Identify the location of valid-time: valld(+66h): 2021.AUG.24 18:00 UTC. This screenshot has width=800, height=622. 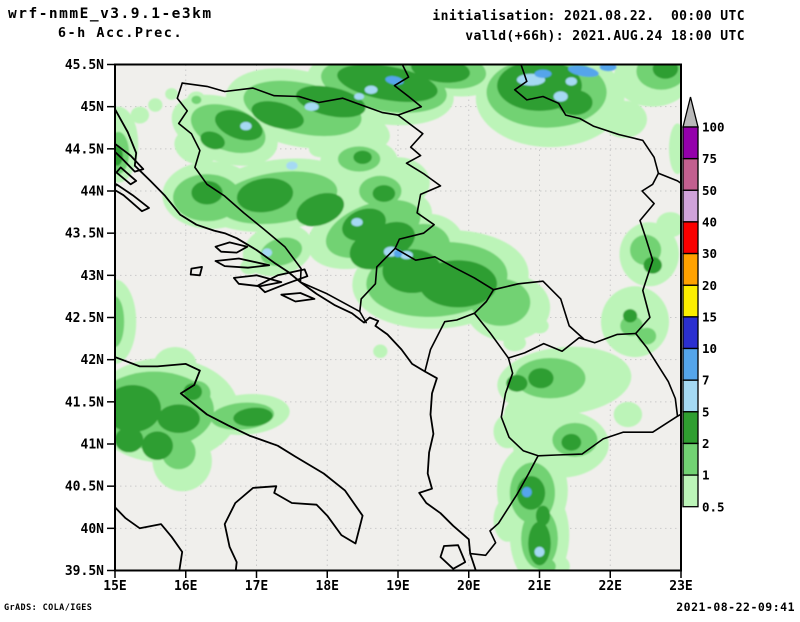
(605, 36).